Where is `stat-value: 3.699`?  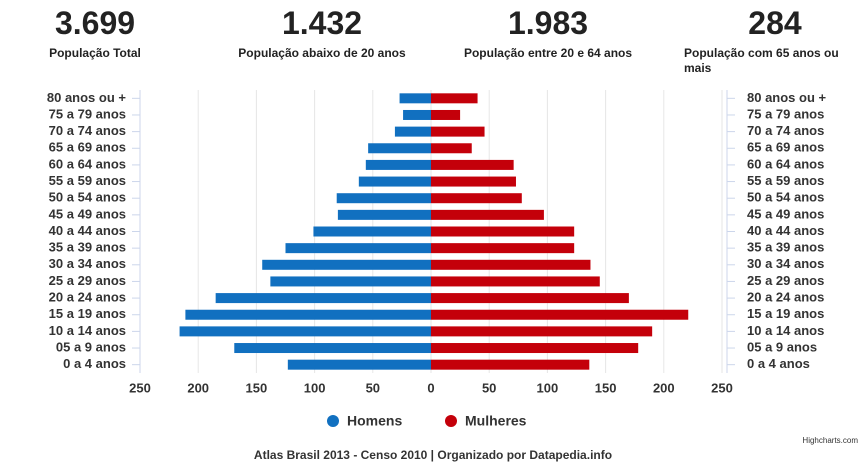 stat-value: 3.699 is located at coordinates (95, 23).